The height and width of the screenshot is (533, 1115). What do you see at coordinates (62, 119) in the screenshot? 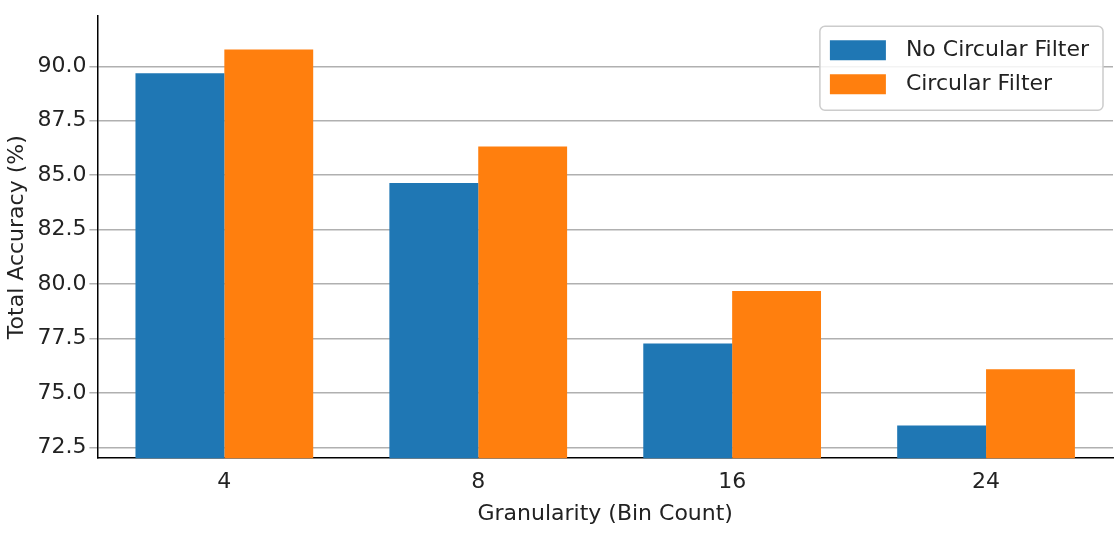
I see `y-tick-label: 87.5` at bounding box center [62, 119].